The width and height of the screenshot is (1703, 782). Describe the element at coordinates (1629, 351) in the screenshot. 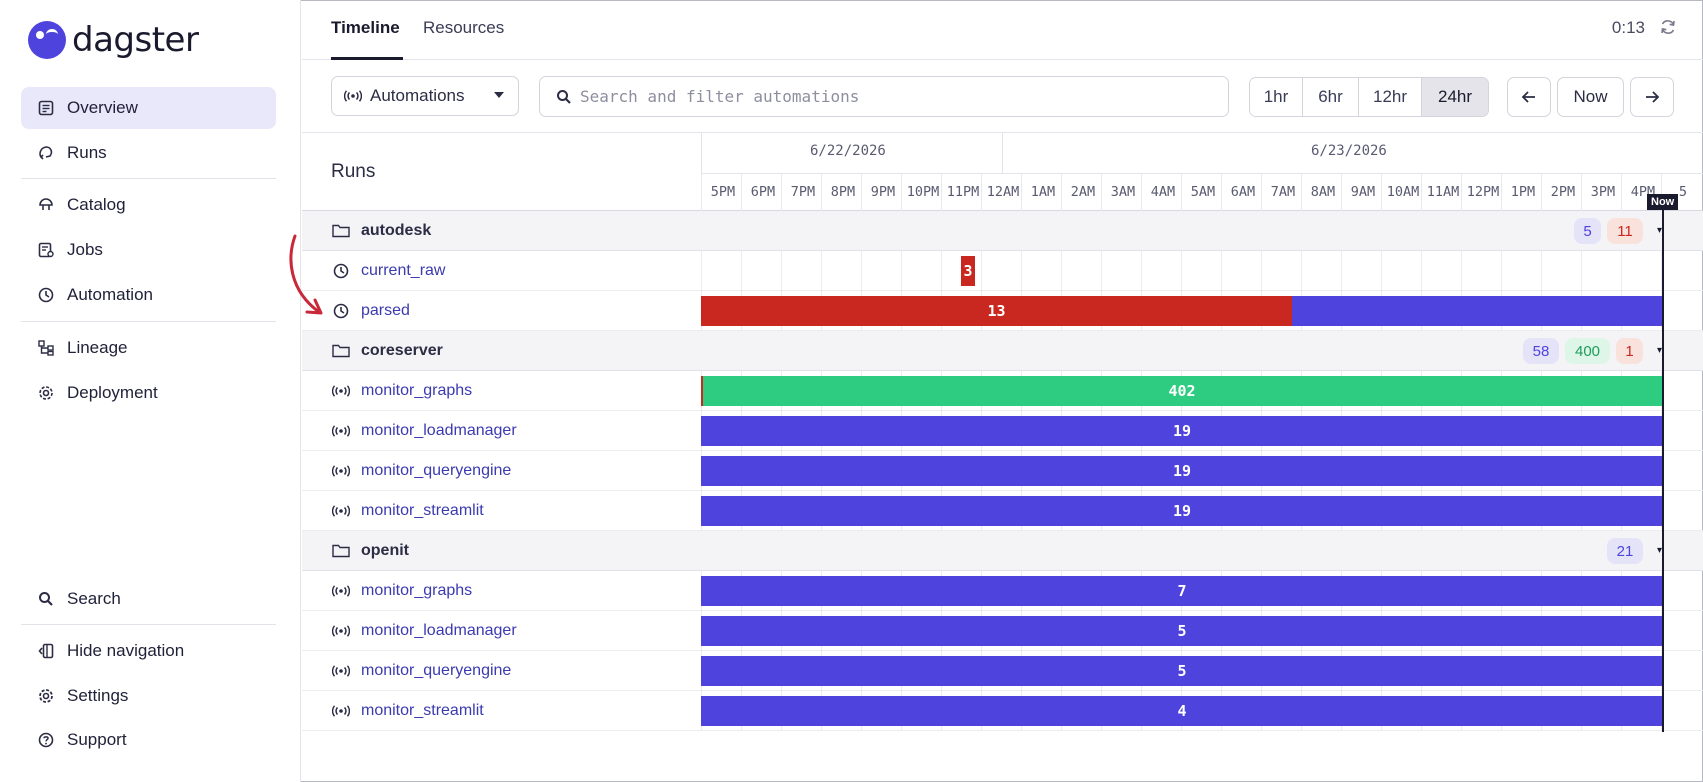

I see `run-count-badge-failed: 1` at that location.